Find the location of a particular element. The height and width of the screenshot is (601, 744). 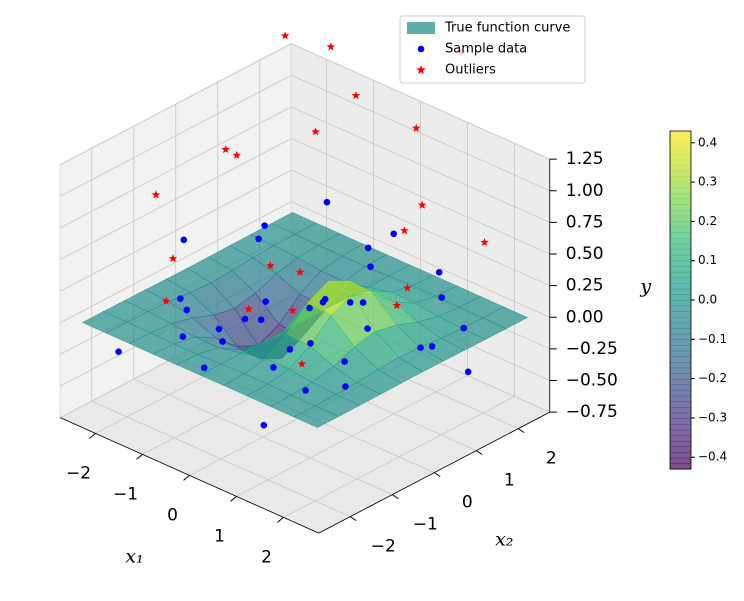

x-tick is located at coordinates (280, 519).